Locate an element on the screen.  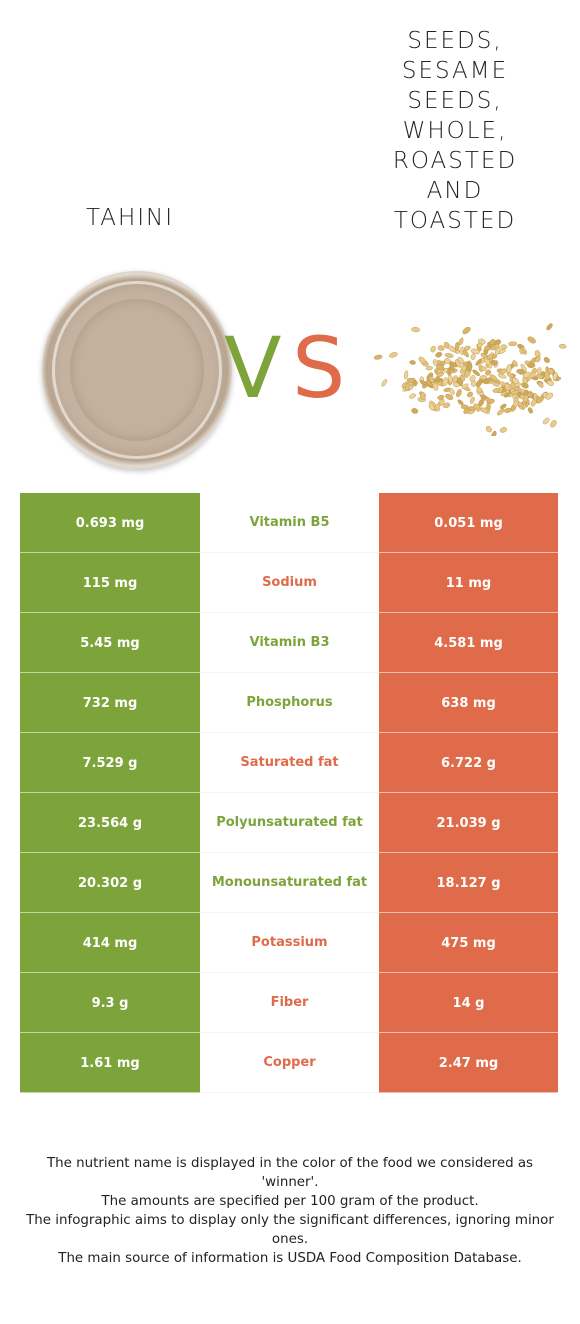
table-row: 732 mg Phosphorus 638 mg is located at coordinates (289, 703).